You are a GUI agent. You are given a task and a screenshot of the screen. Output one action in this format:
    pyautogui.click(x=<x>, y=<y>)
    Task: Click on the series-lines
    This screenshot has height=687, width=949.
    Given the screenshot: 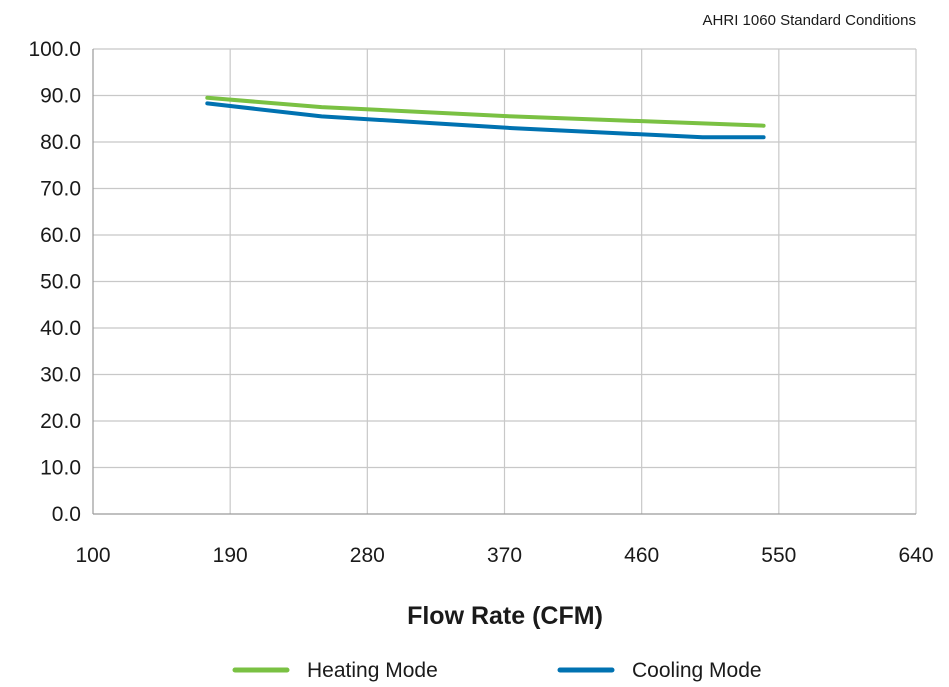 What is the action you would take?
    pyautogui.click(x=485, y=117)
    